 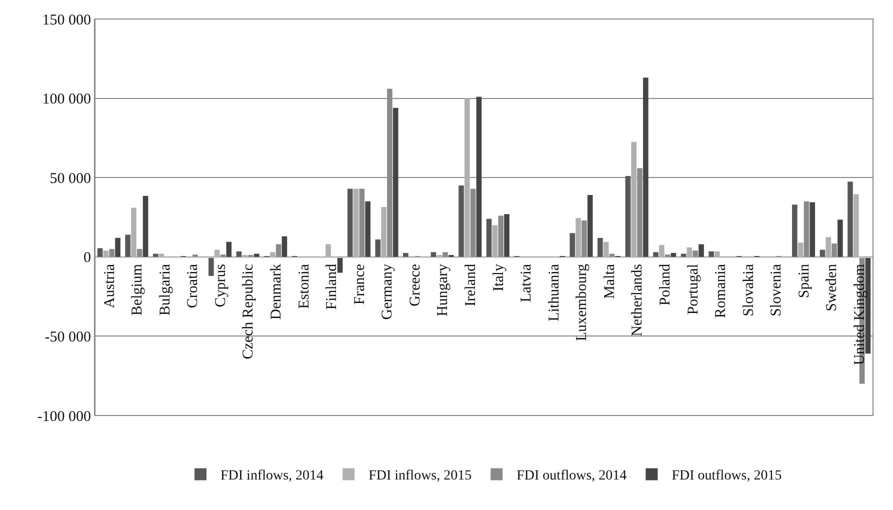 What do you see at coordinates (721, 291) in the screenshot?
I see `x-tick-label: Romania` at bounding box center [721, 291].